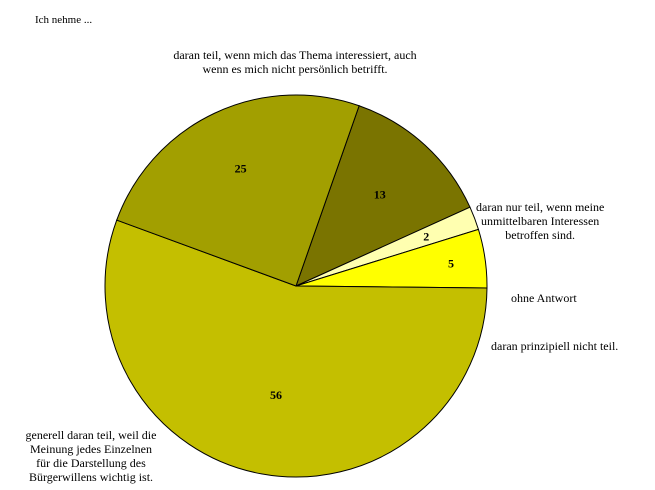 The width and height of the screenshot is (655, 490). I want to click on pie-slice-thema-interessiert, so click(238, 190).